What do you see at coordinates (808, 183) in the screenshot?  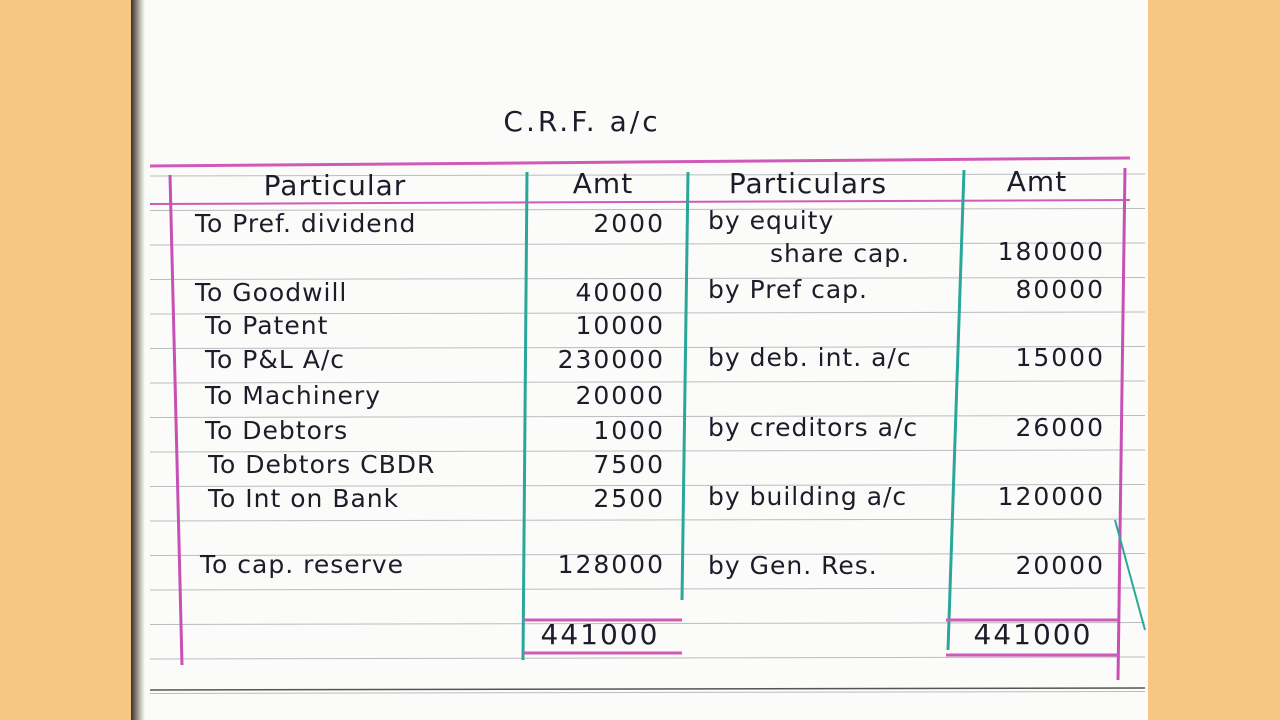 I see `header: Particulars` at bounding box center [808, 183].